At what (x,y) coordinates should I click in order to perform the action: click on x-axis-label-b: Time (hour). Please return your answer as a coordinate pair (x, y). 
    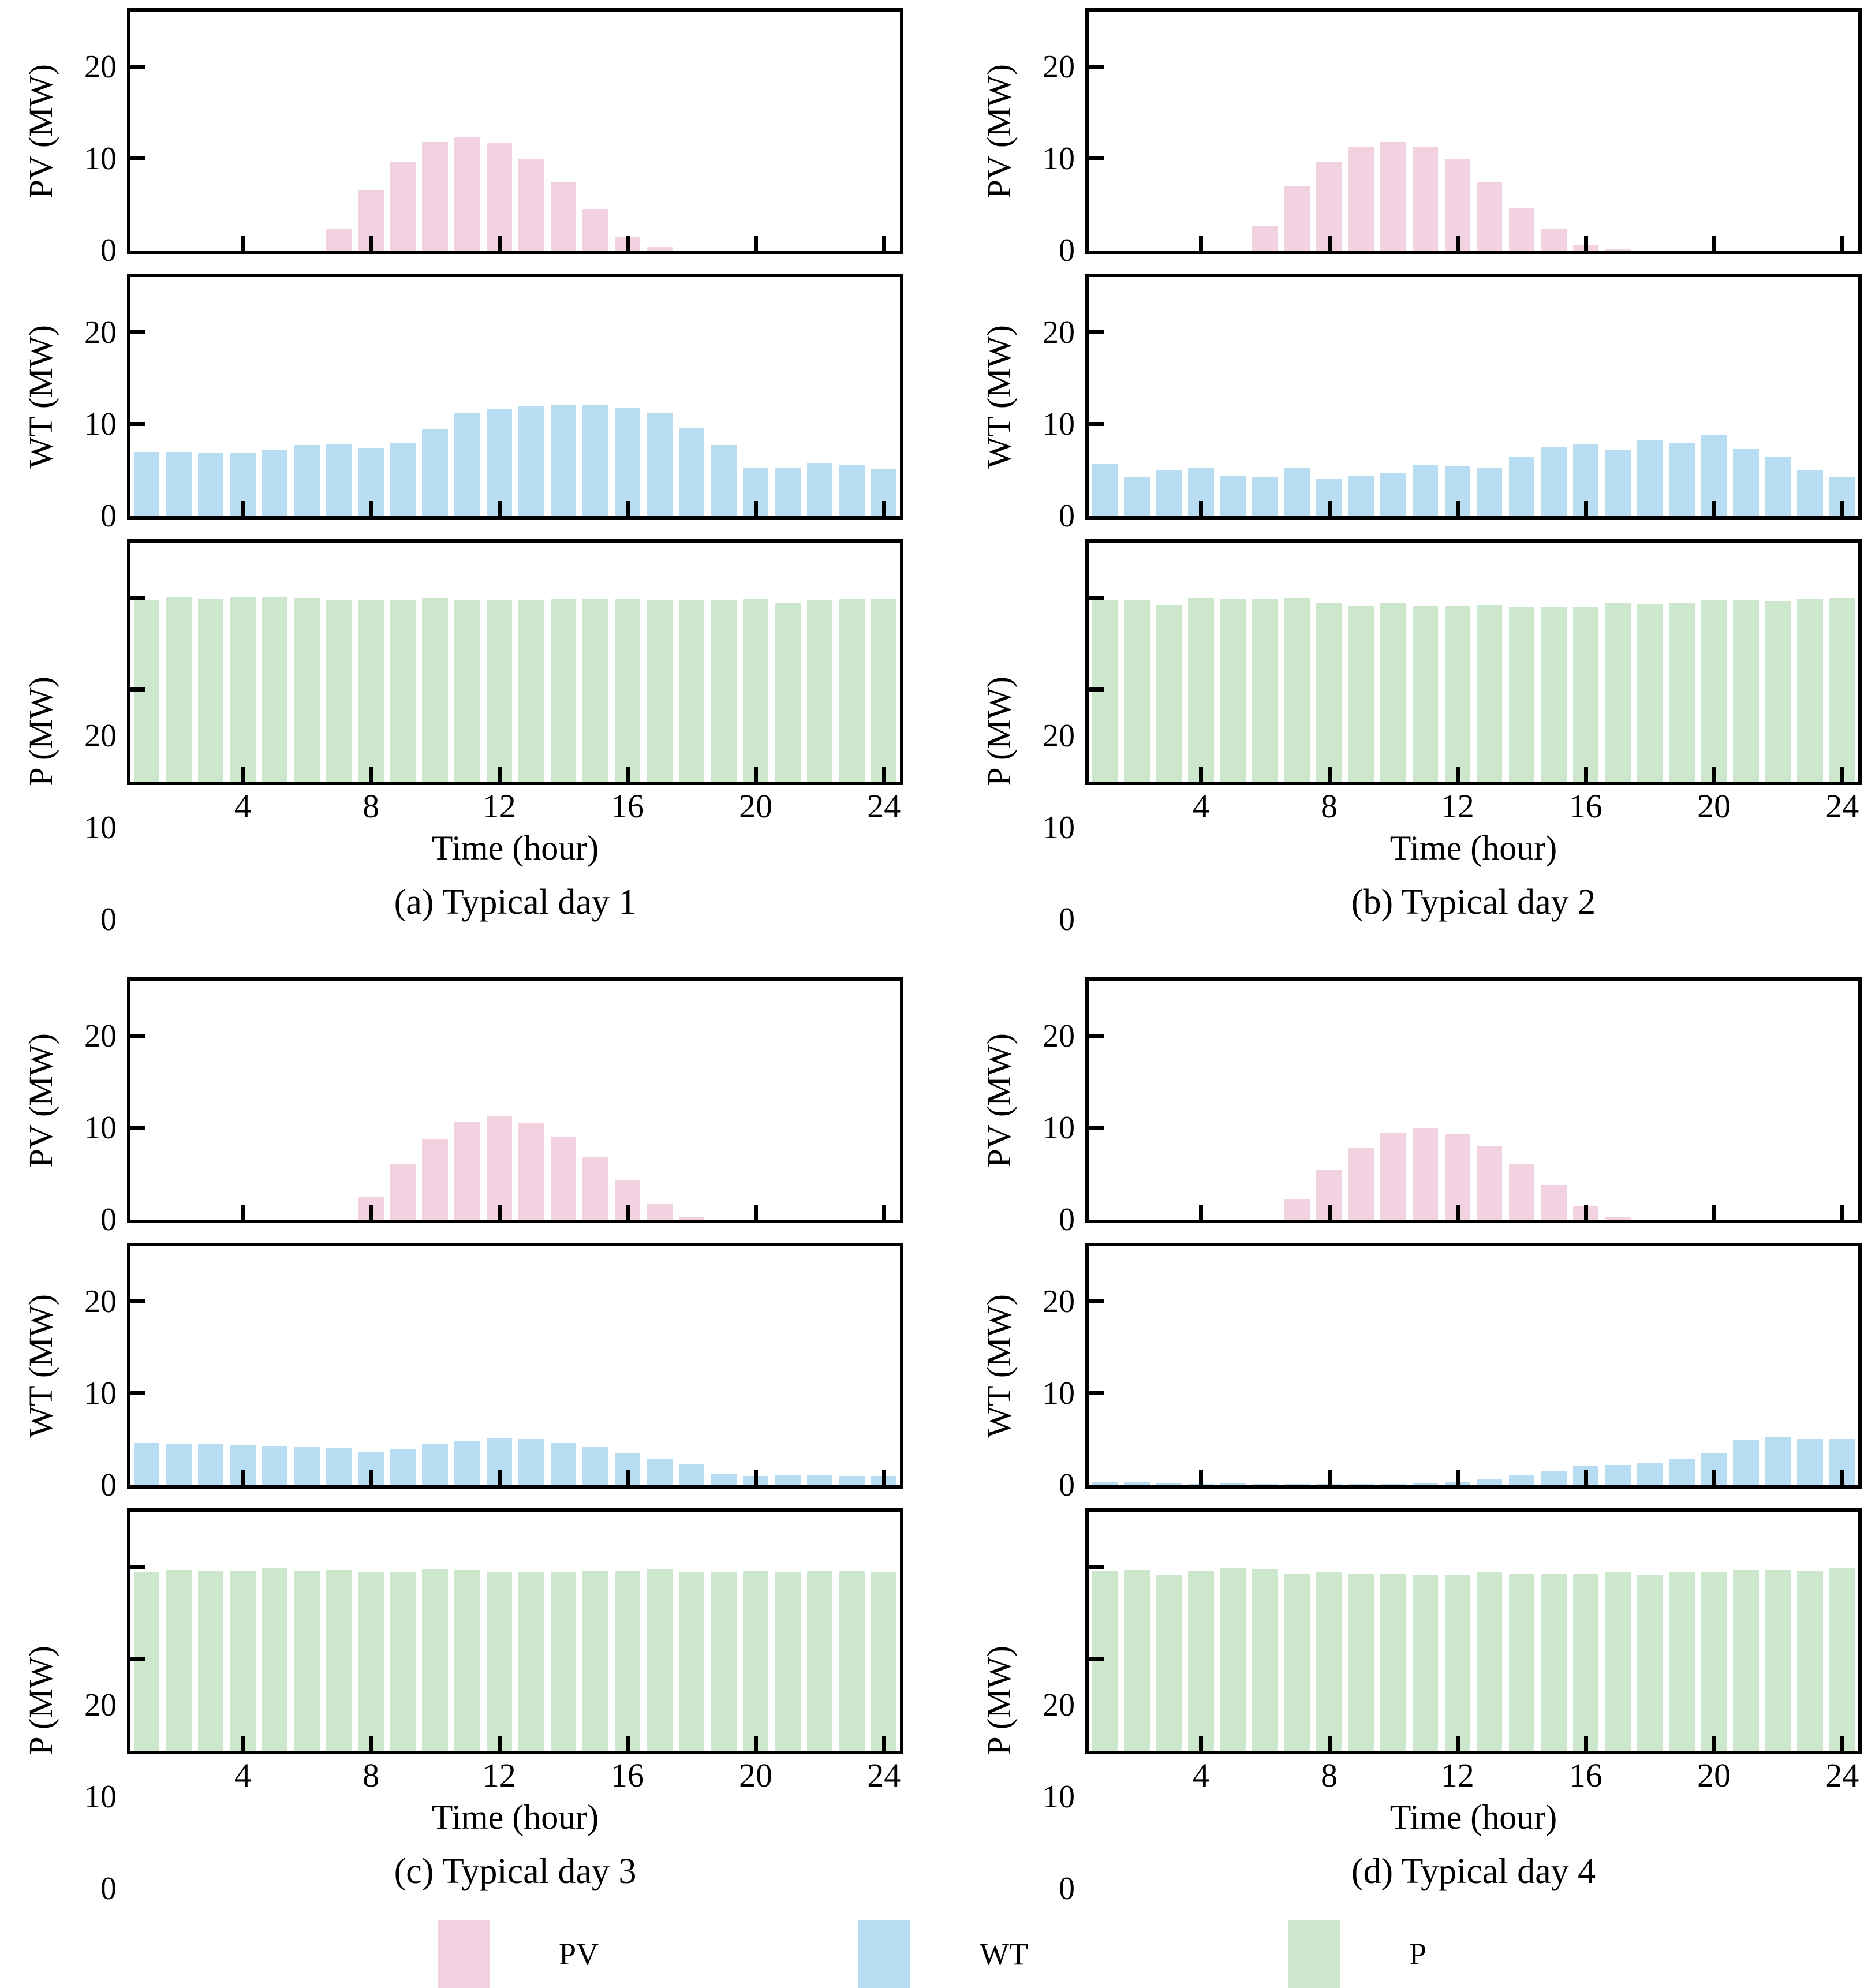
    Looking at the image, I should click on (1473, 848).